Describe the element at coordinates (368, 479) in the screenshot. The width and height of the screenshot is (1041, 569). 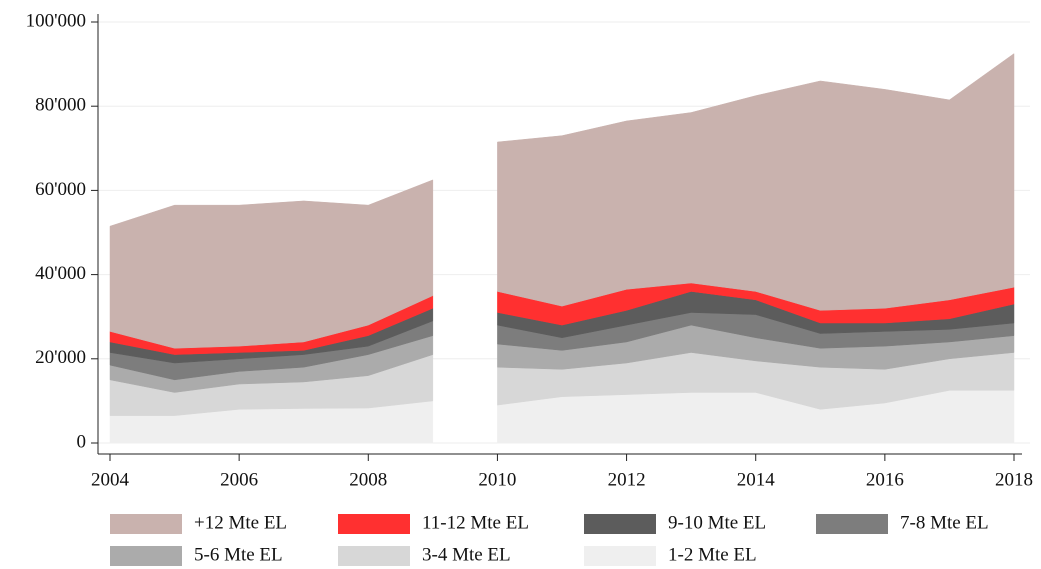
I see `x-tick-label: 2008` at that location.